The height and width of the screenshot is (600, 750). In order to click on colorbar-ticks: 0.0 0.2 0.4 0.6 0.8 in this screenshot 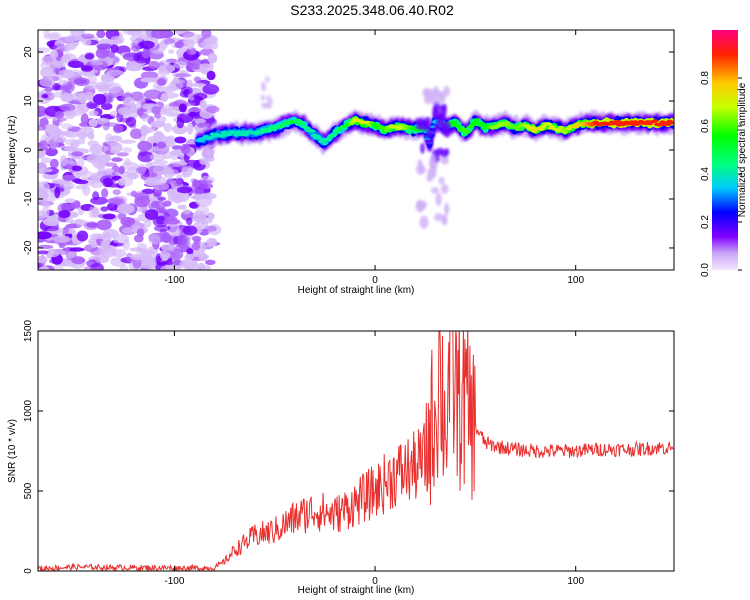, I will do `click(721, 174)`.